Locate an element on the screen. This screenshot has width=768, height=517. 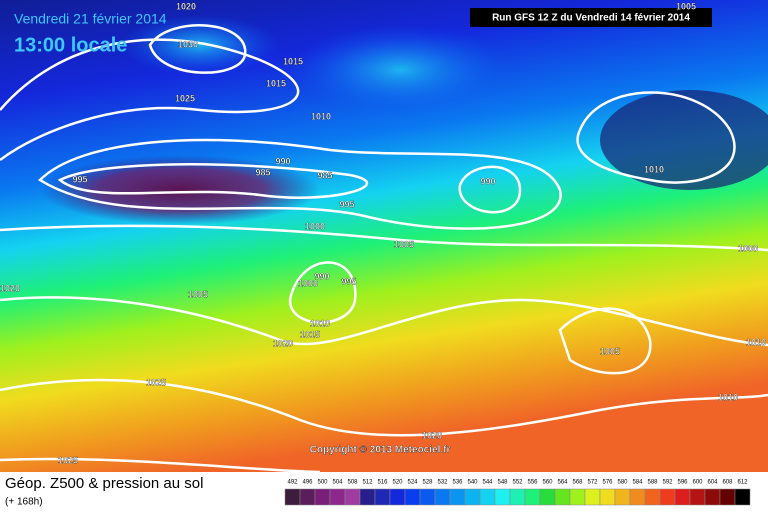
legend-tick-label: 544 is located at coordinates (487, 483).